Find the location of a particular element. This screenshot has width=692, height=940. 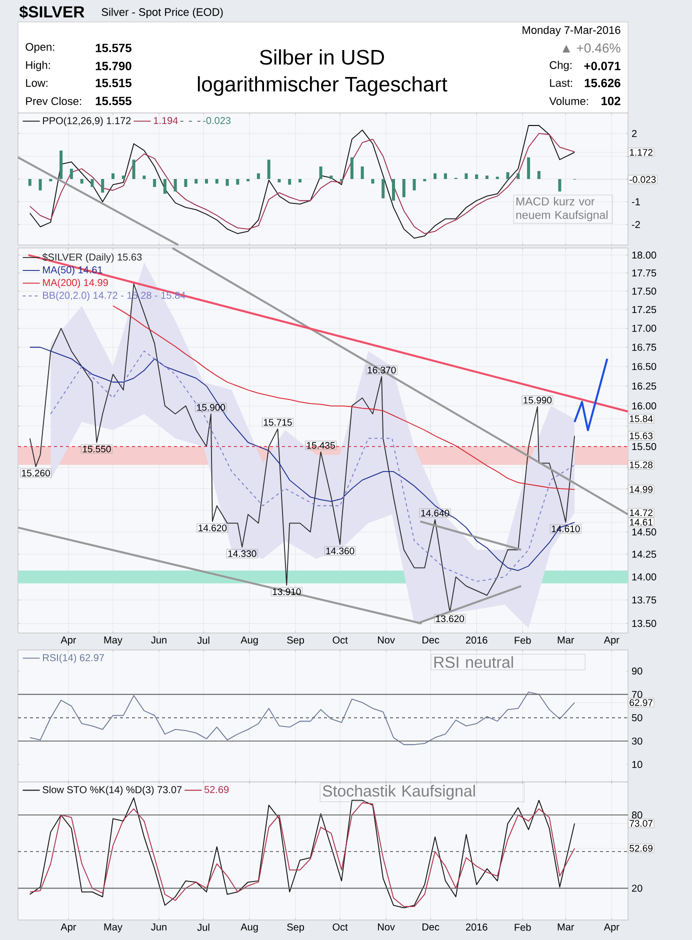

annotation: 14.61 is located at coordinates (641, 522).